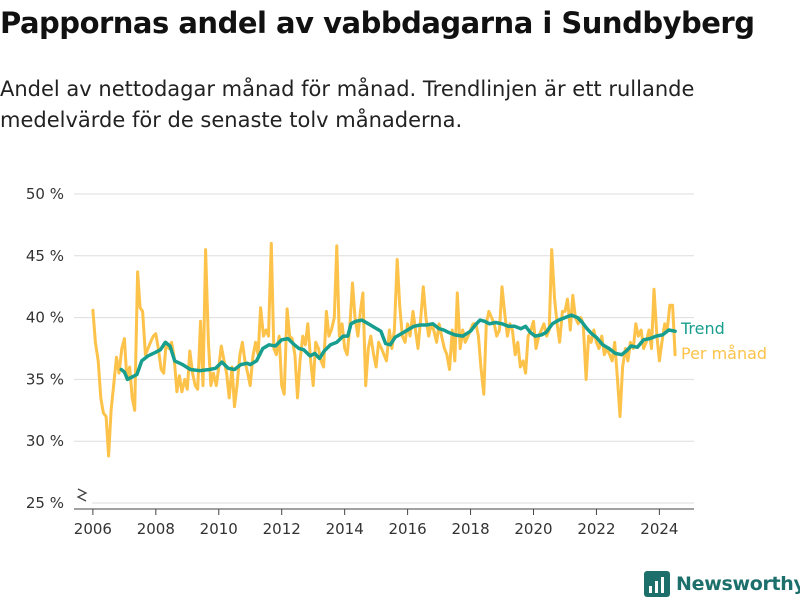  Describe the element at coordinates (533, 529) in the screenshot. I see `x-tick-label: 2020` at that location.